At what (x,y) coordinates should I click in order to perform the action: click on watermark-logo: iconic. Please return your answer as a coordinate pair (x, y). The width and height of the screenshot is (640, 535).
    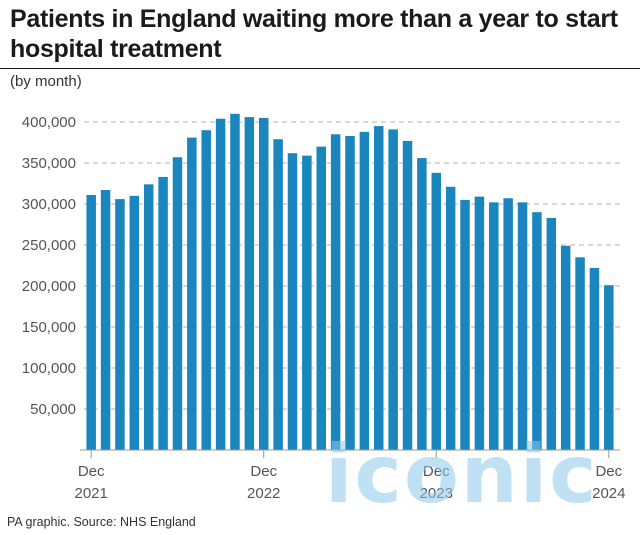
    Looking at the image, I should click on (462, 474).